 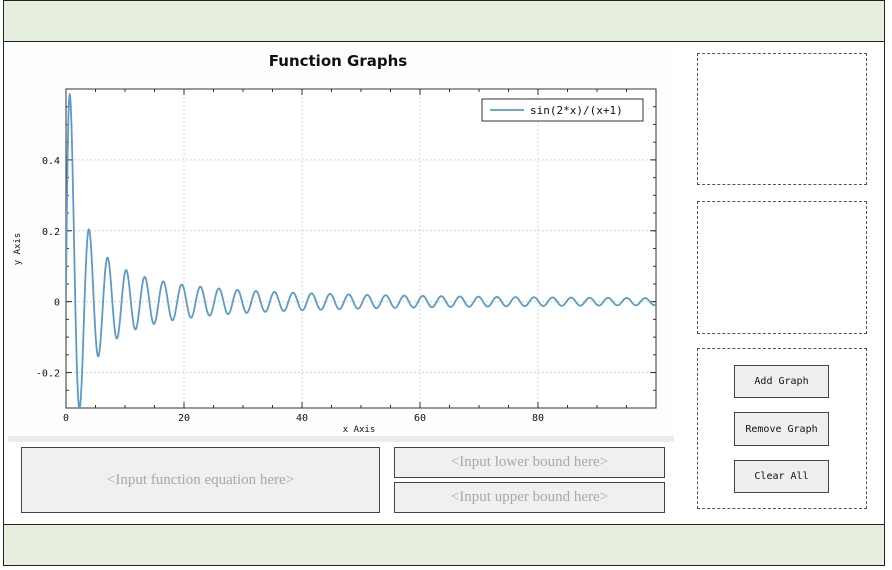 I want to click on info-panel-middle, so click(x=782, y=267).